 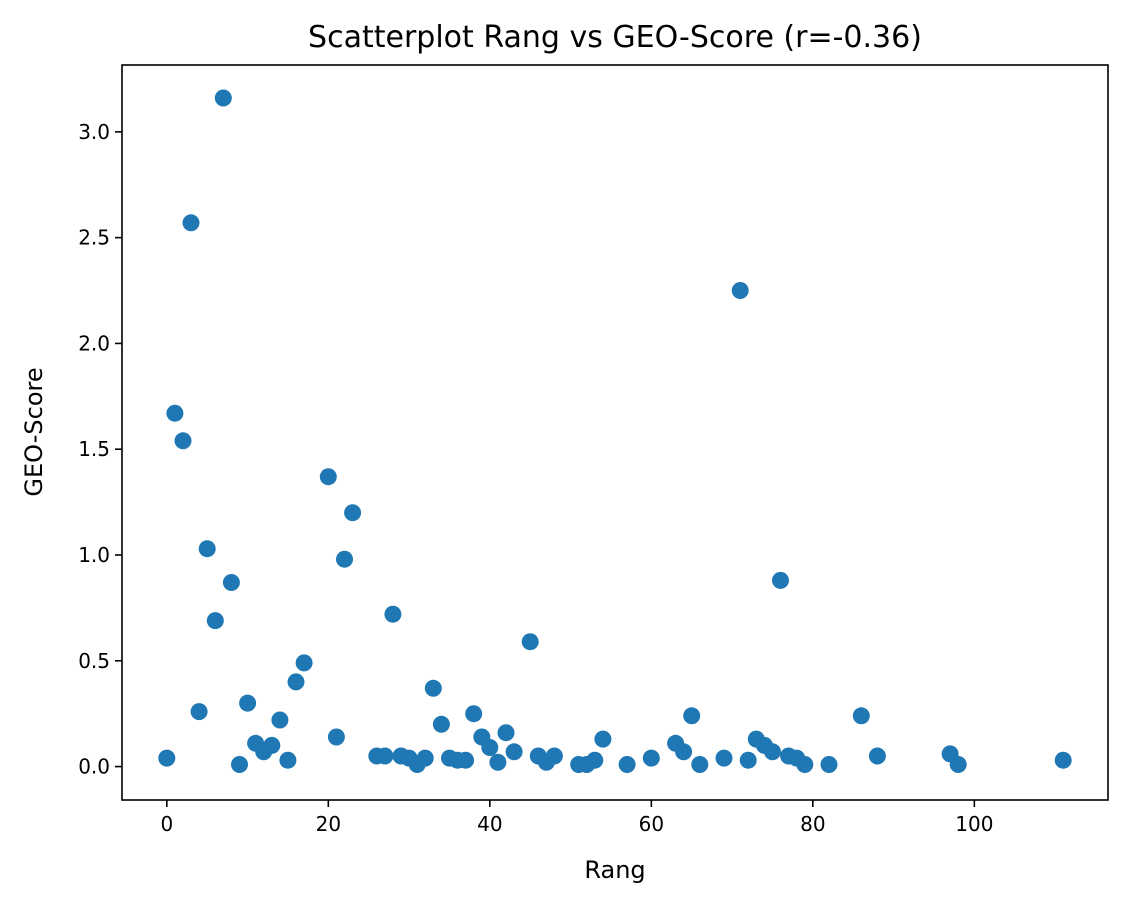 I want to click on x-axis-label: Rang, so click(x=614, y=870).